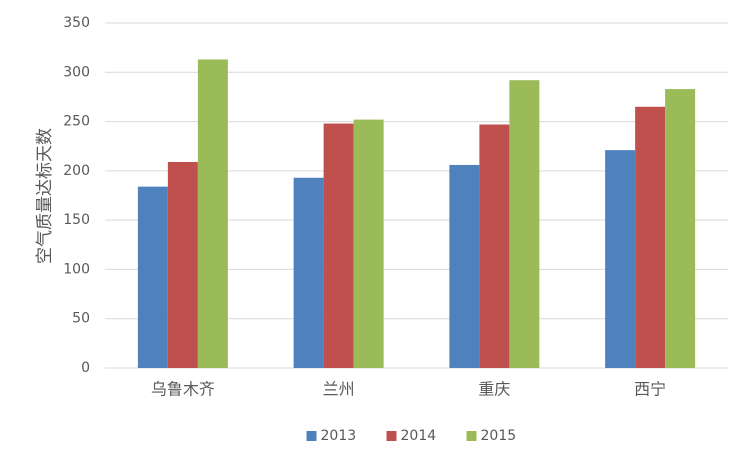 This screenshot has height=466, width=750. I want to click on y-axis-label: 空气质量达标天数, so click(45, 196).